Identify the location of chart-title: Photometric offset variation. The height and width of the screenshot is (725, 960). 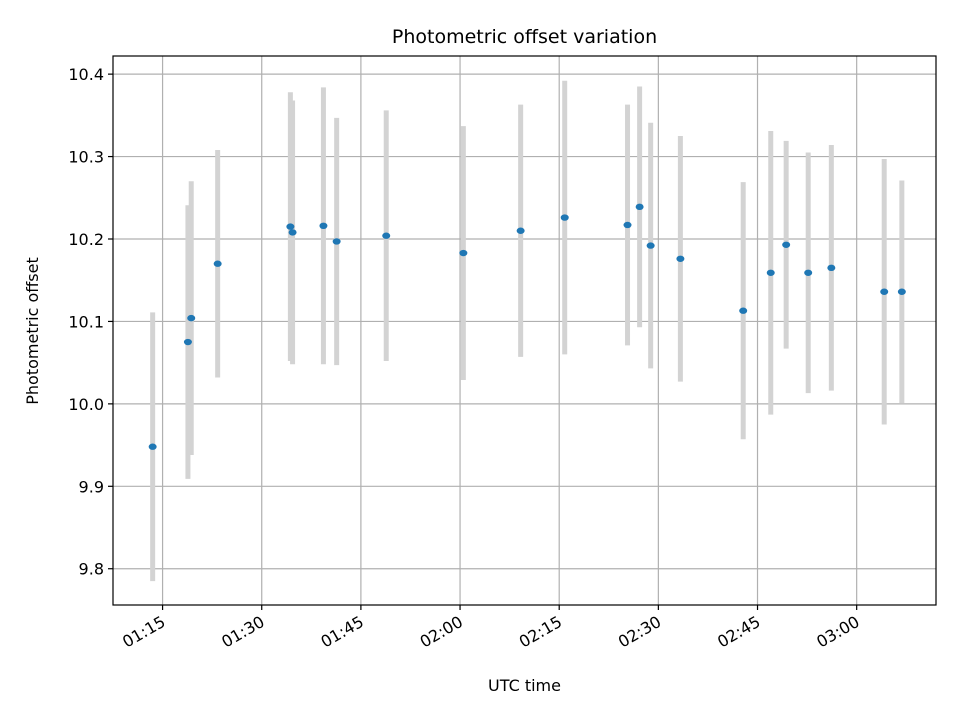
(524, 37).